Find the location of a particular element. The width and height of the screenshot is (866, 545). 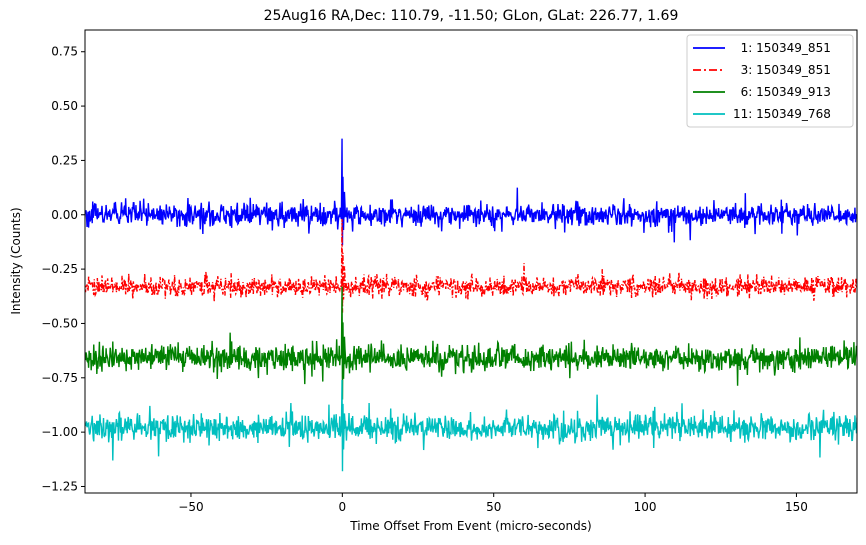

x-axis: −50 0 50 100 150 is located at coordinates (493, 503).